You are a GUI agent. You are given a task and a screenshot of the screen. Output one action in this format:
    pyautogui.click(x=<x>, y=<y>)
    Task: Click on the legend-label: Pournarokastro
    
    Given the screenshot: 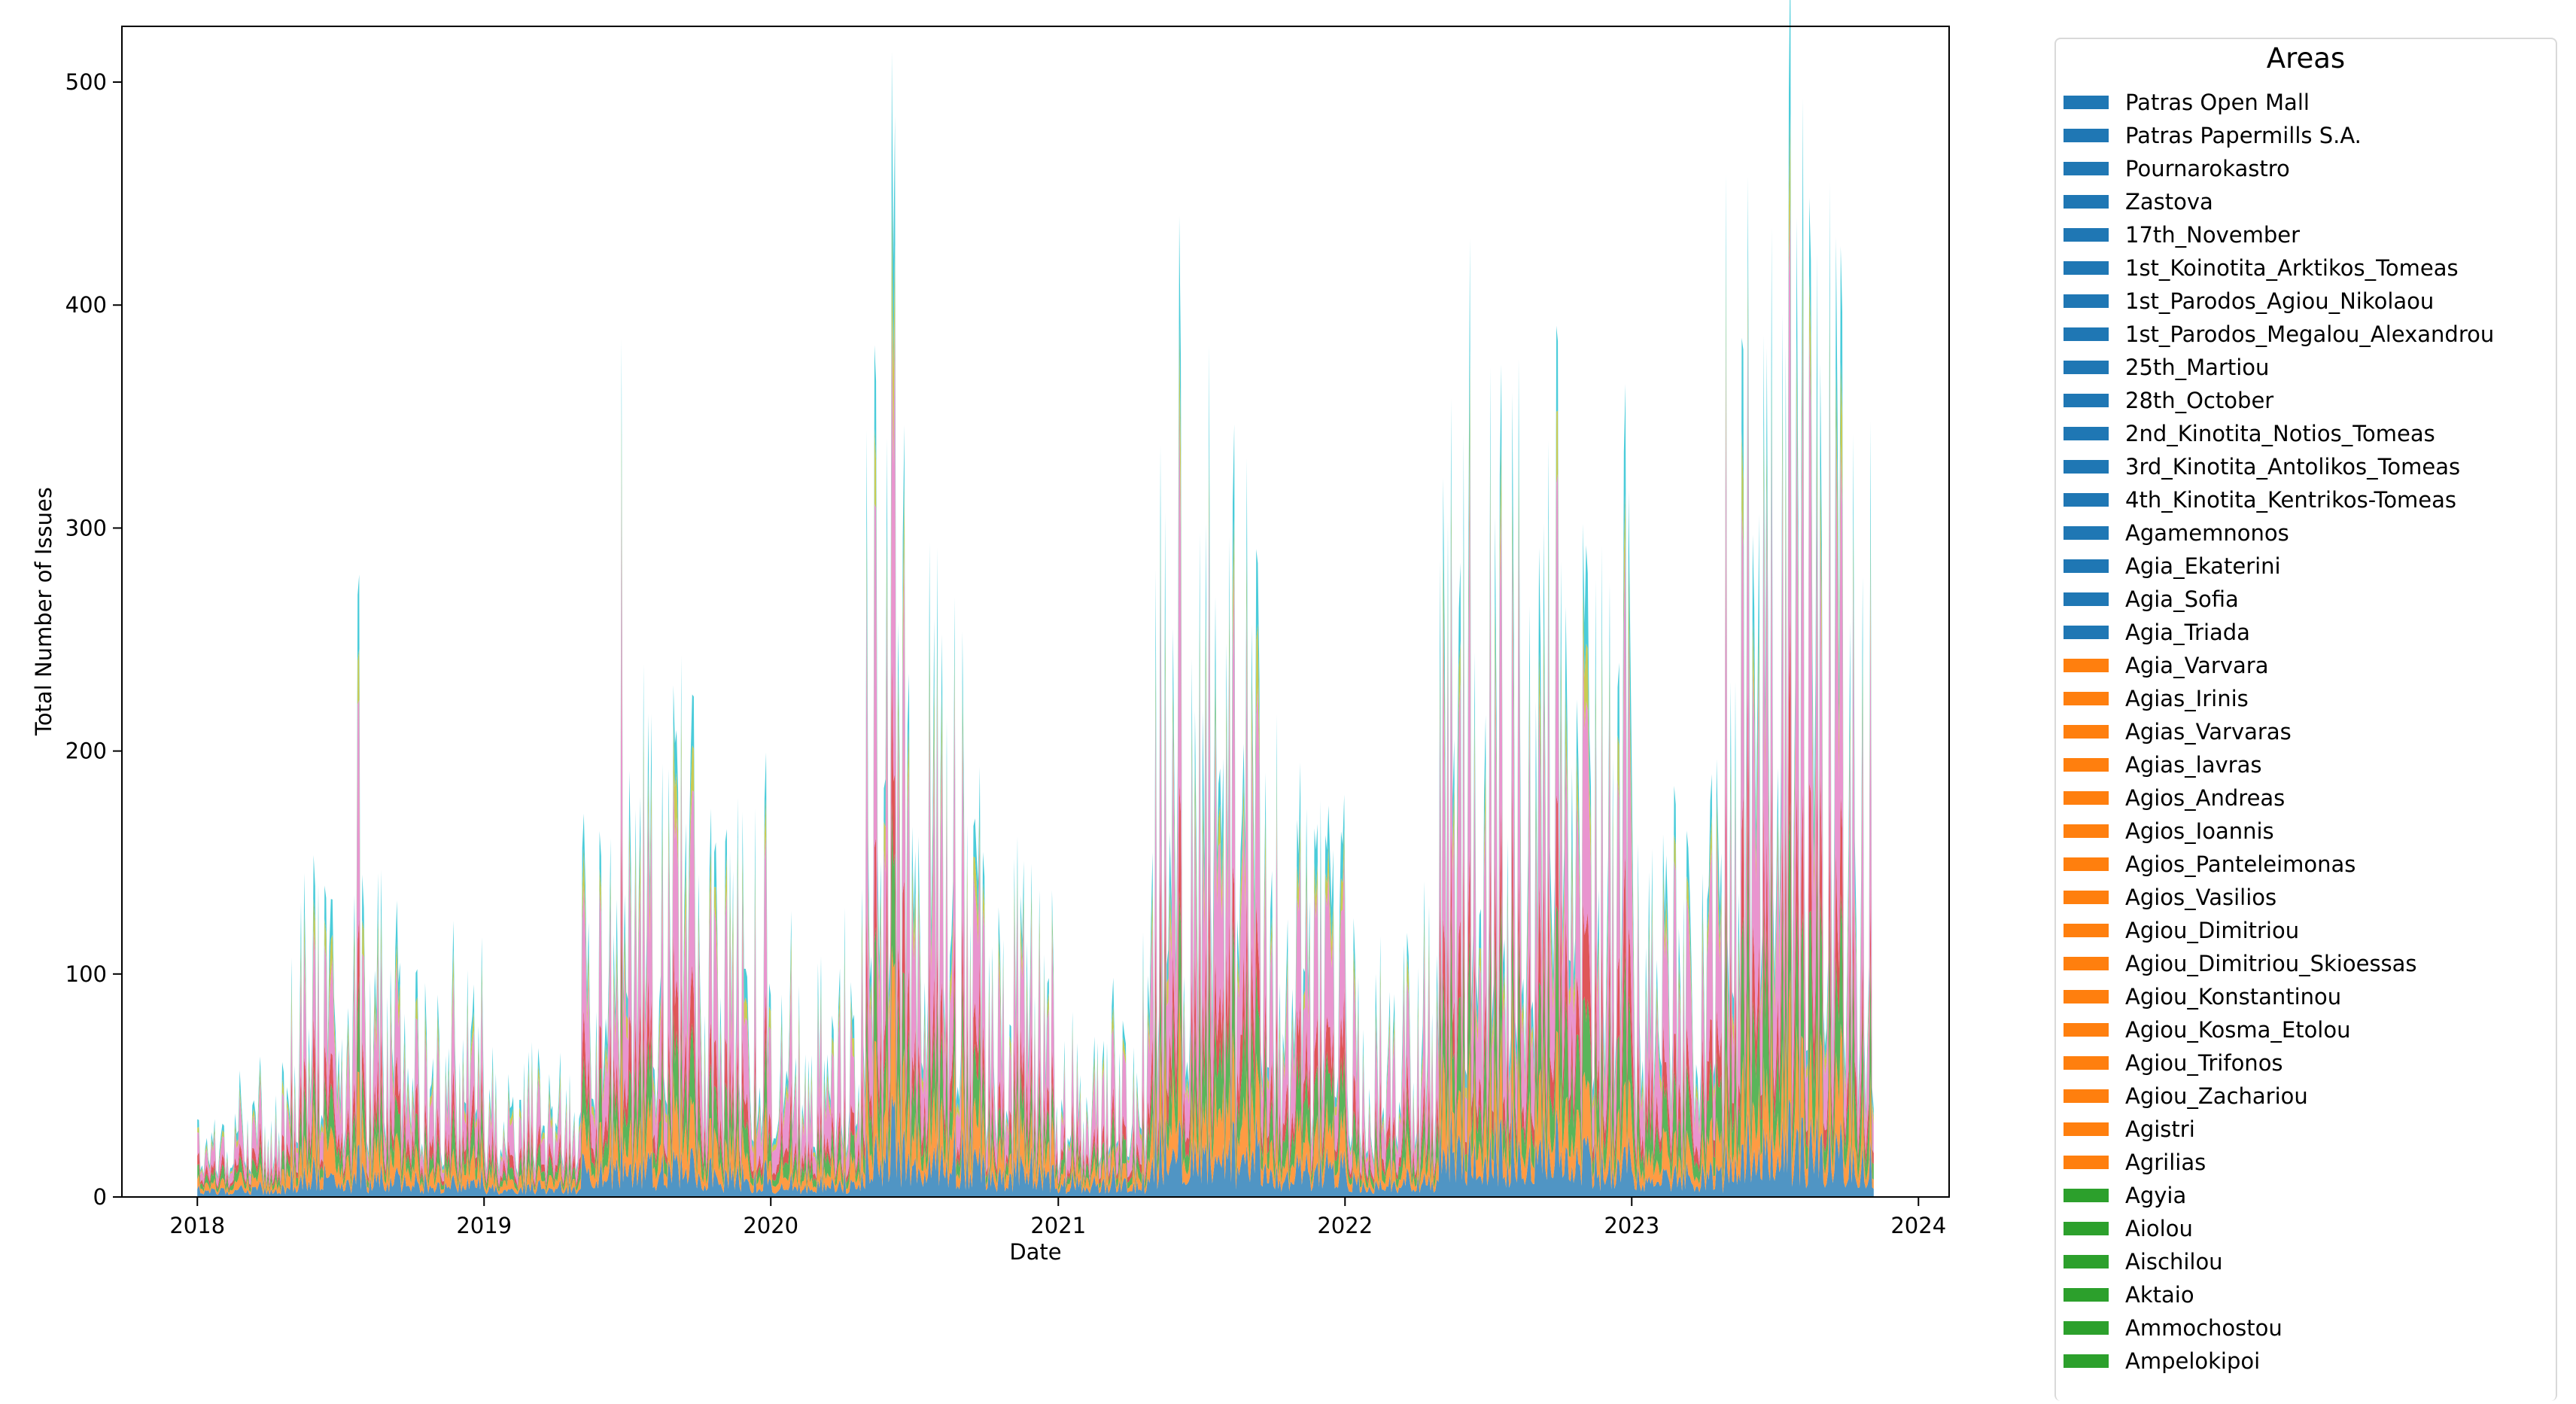 What is the action you would take?
    pyautogui.click(x=2207, y=168)
    